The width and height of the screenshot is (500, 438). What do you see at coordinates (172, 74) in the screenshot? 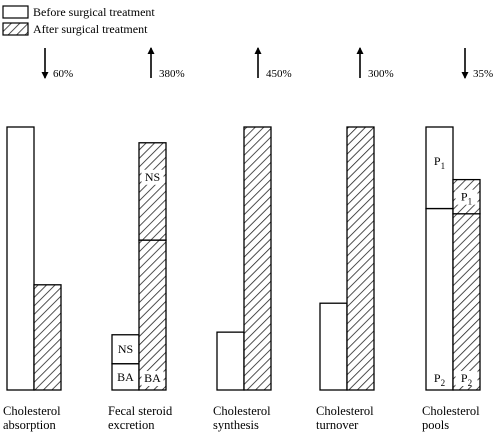
I see `percent-change-label: 380%` at bounding box center [172, 74].